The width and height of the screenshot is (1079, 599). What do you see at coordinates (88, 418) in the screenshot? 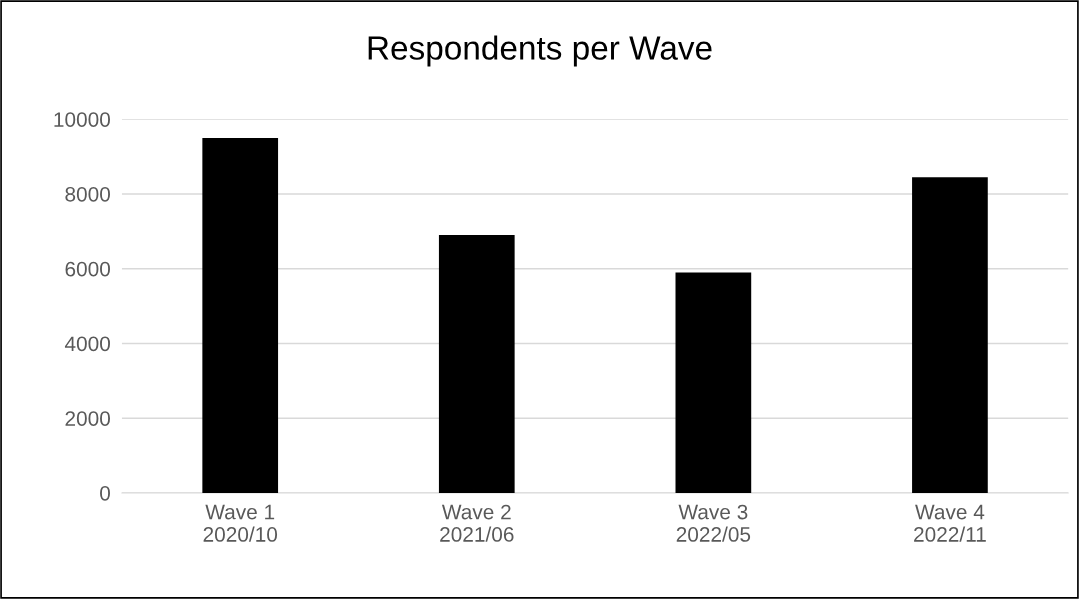
I see `y-tick-label: 2000` at bounding box center [88, 418].